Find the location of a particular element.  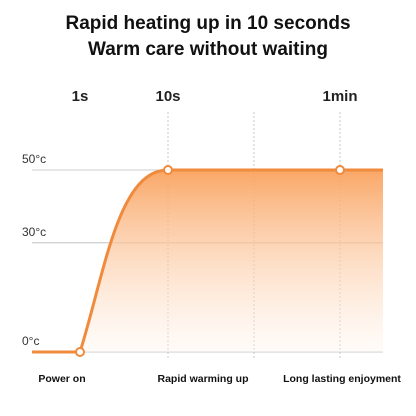

top-tick-label-2: 1min is located at coordinates (339, 96).